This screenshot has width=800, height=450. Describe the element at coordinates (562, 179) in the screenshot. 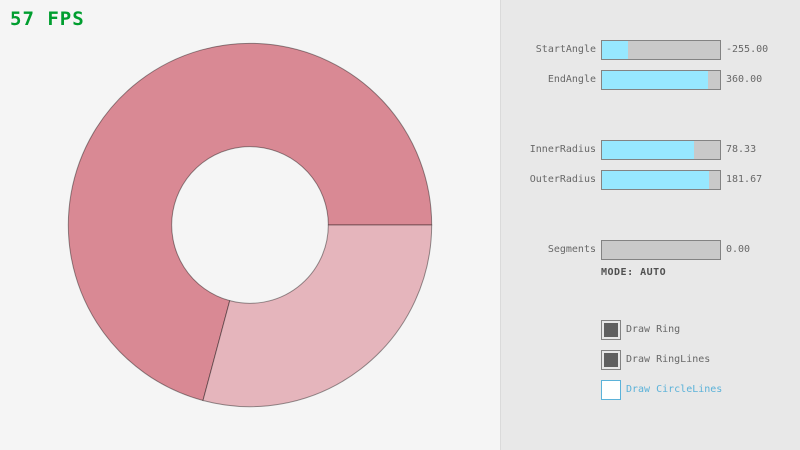

I see `outer-radius-label: OuterRadius` at that location.